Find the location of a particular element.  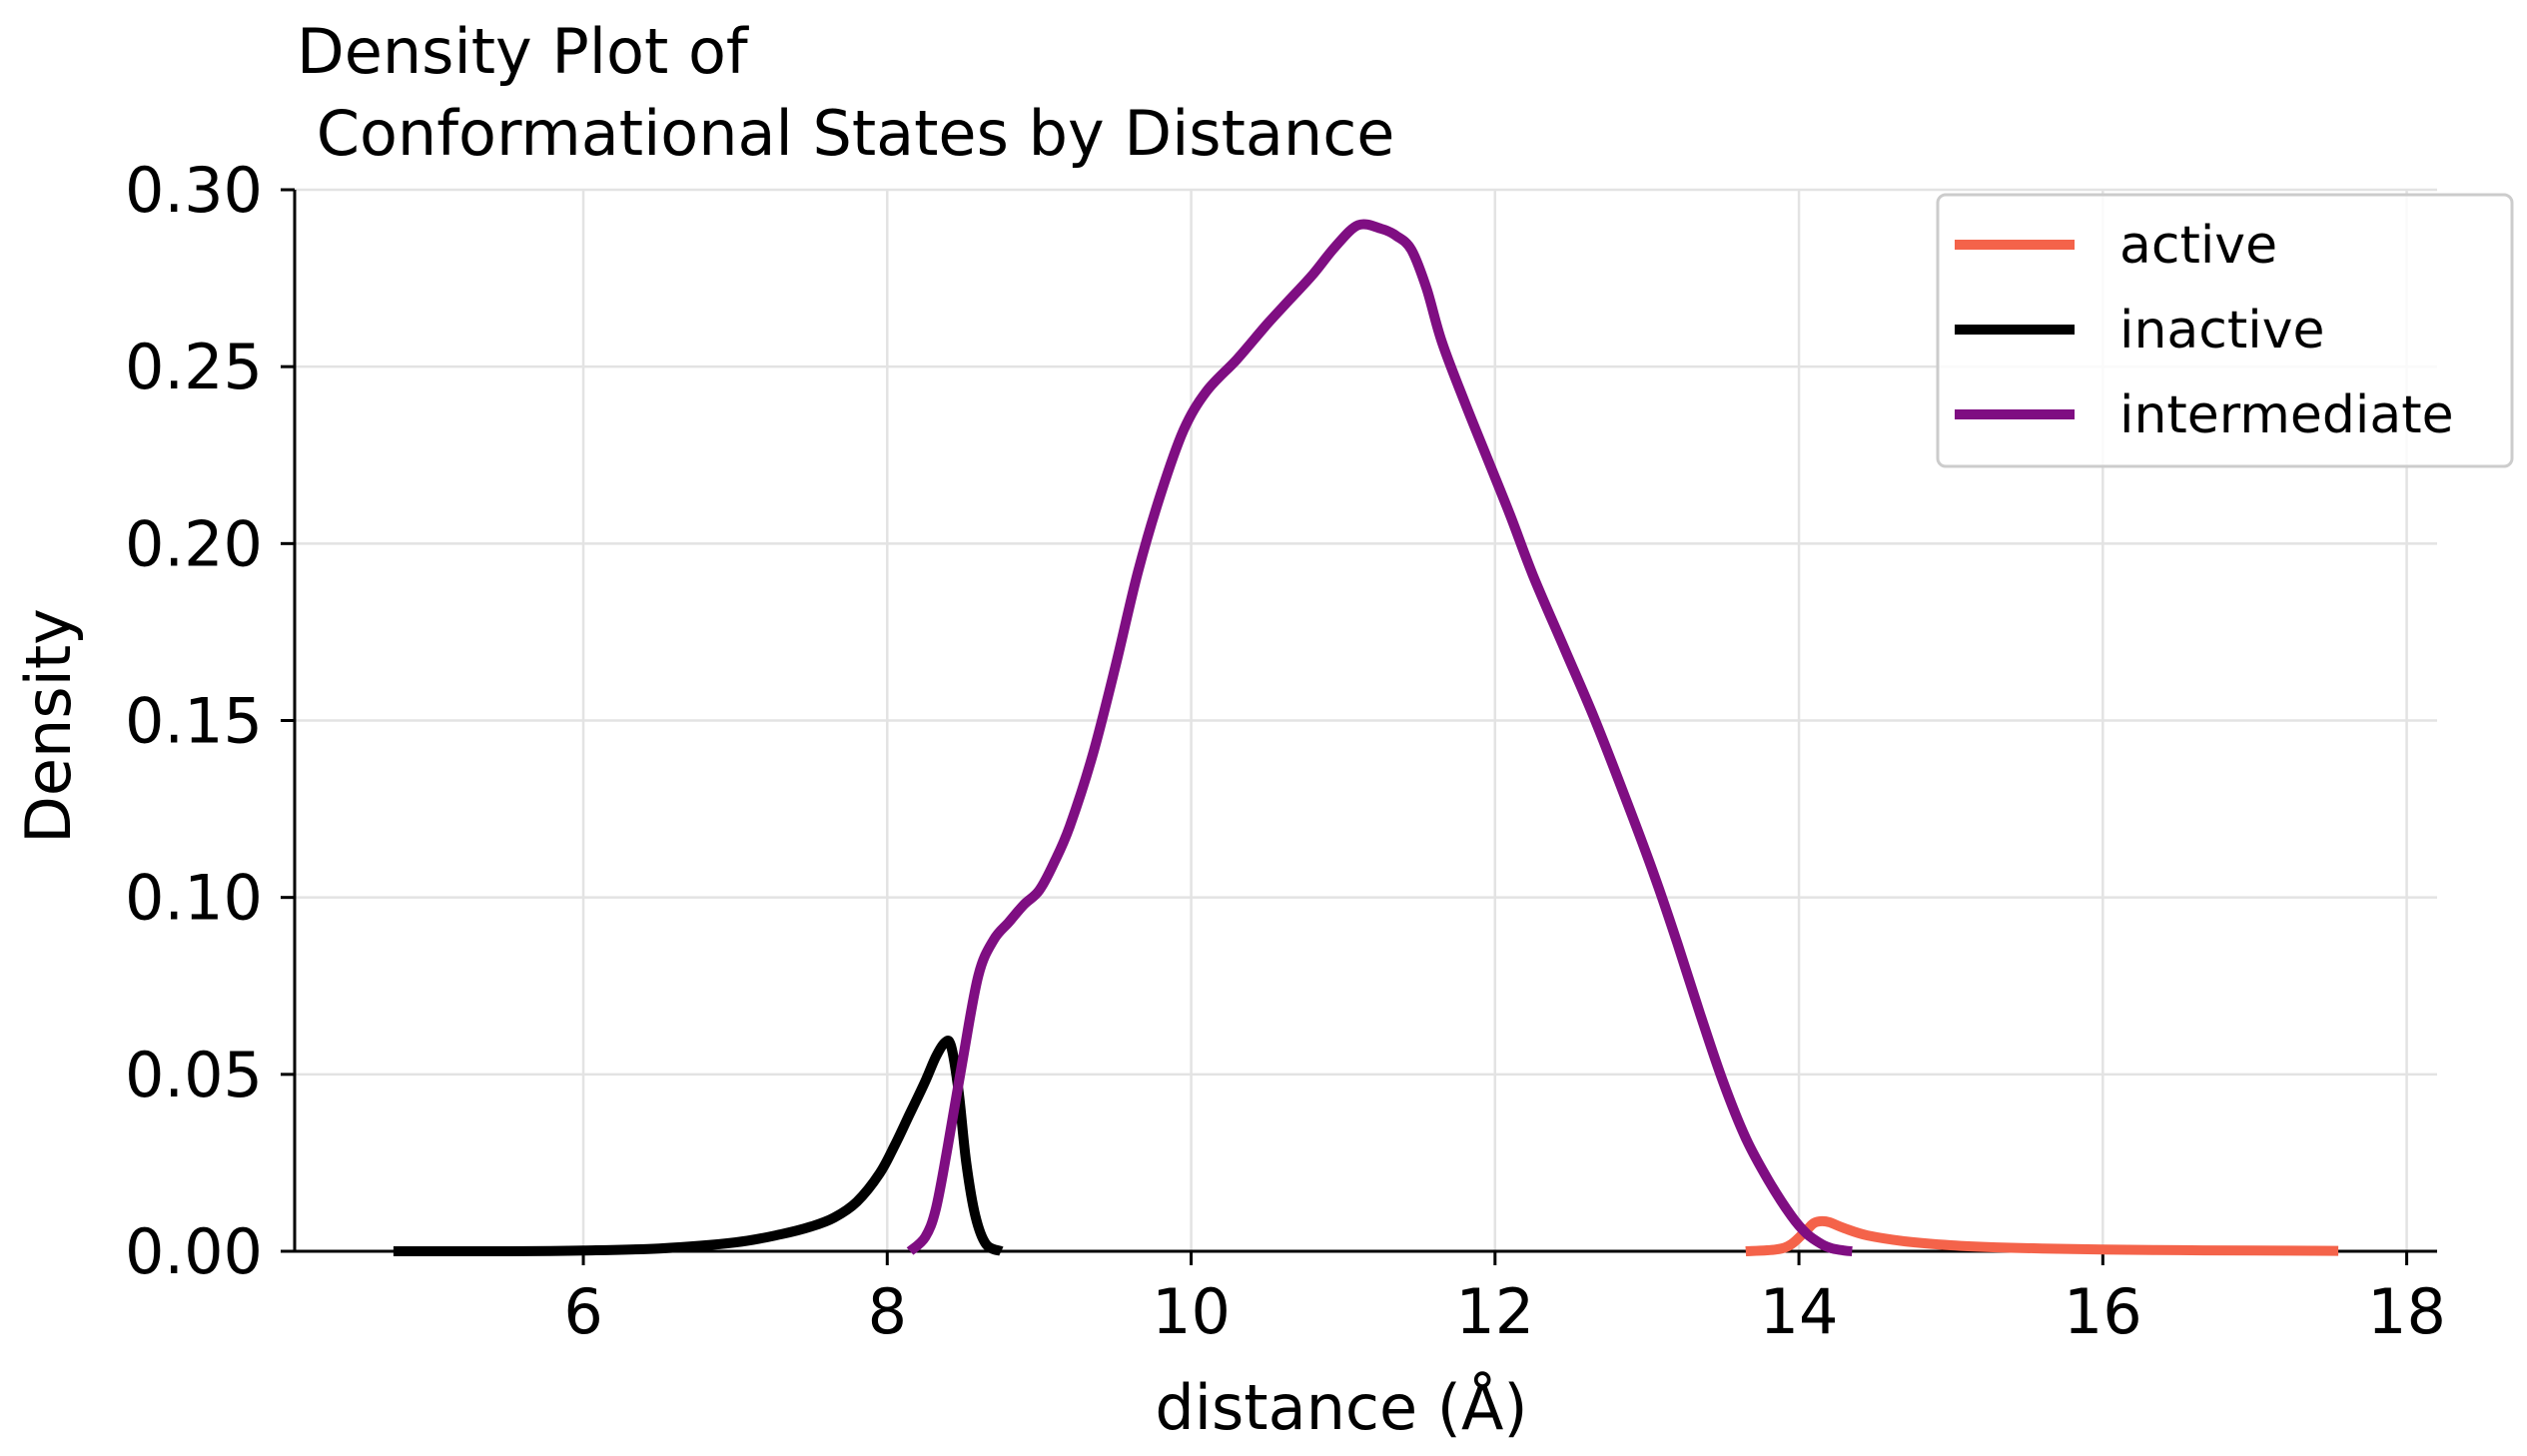

legend: active inactive intermediate is located at coordinates (2225, 330).